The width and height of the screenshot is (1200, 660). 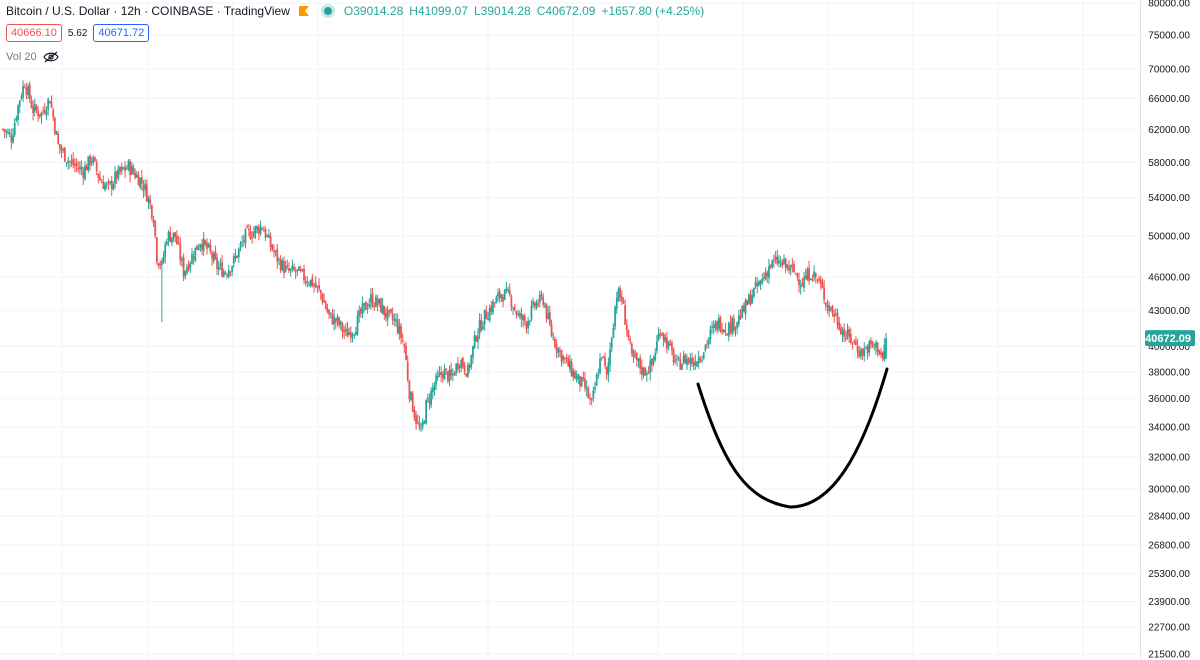 What do you see at coordinates (792, 438) in the screenshot?
I see `cup-pattern-drawing` at bounding box center [792, 438].